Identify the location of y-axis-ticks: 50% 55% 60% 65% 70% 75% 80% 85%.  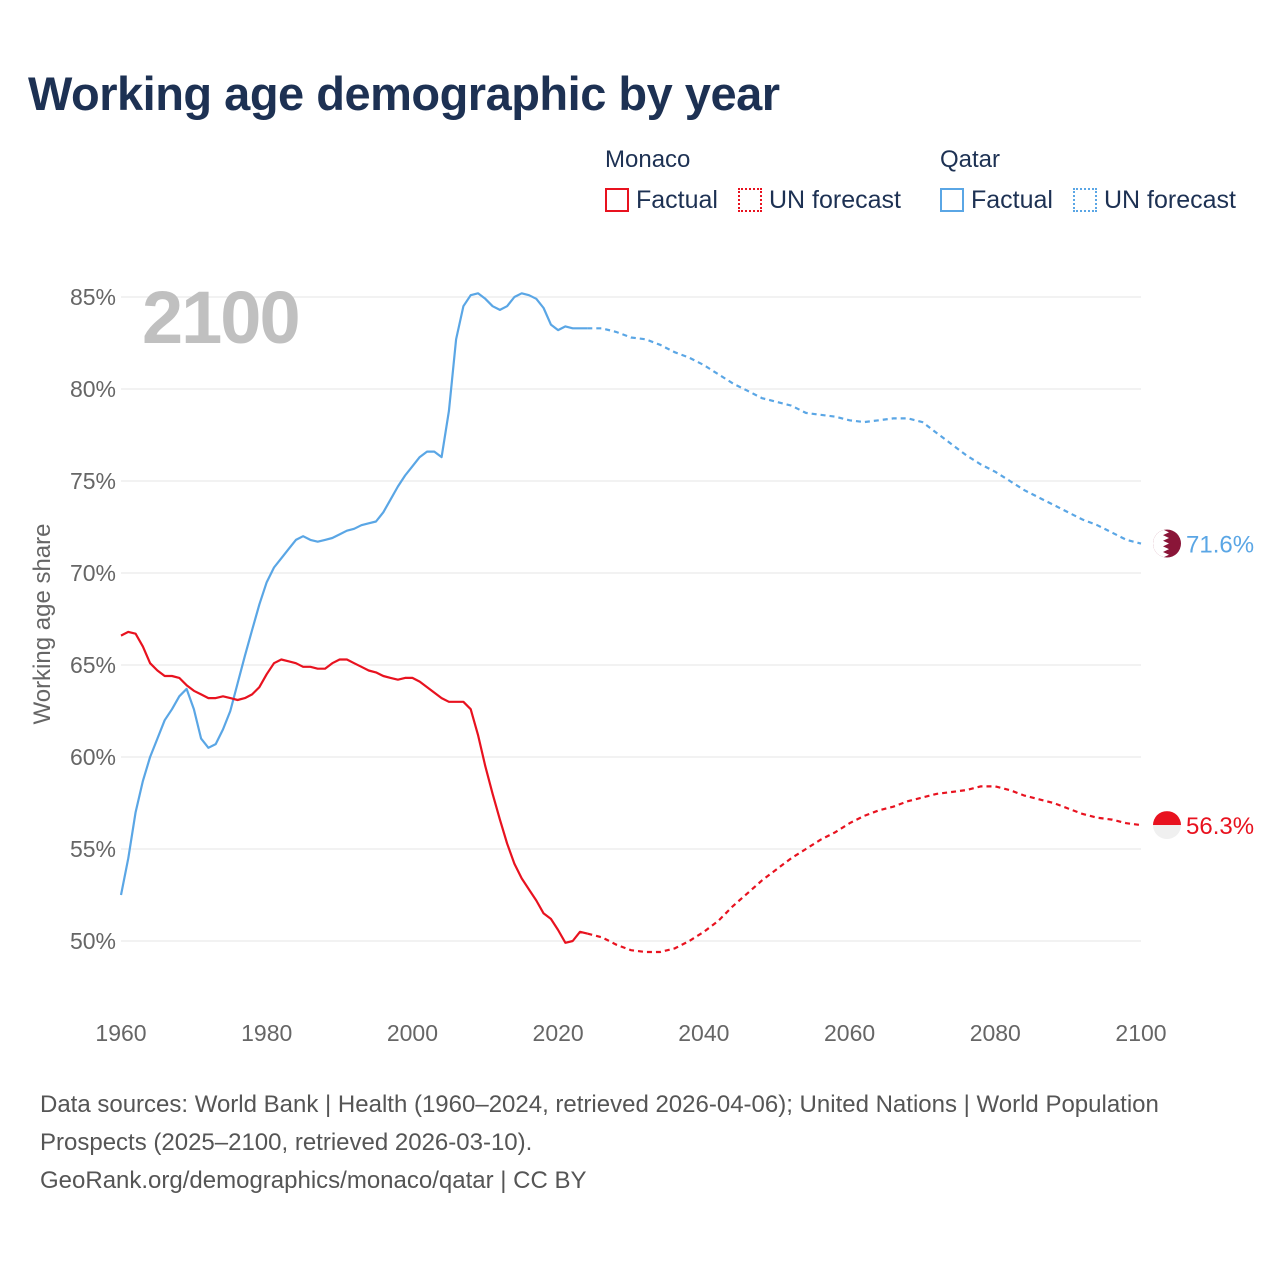
(93, 619).